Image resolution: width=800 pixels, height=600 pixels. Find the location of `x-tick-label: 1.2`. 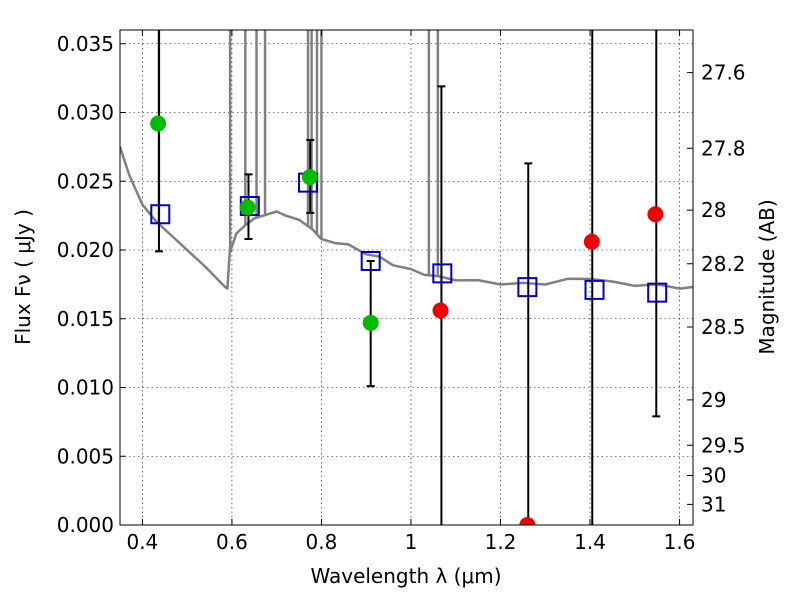

x-tick-label: 1.2 is located at coordinates (501, 542).